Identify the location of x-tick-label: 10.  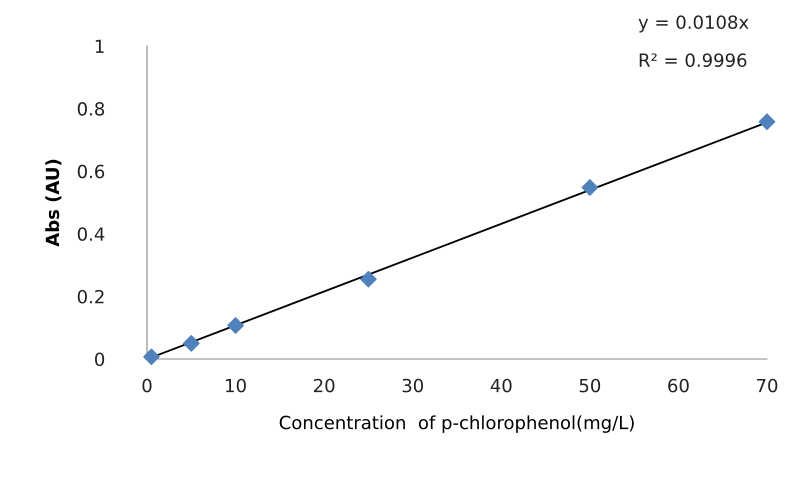
(236, 385).